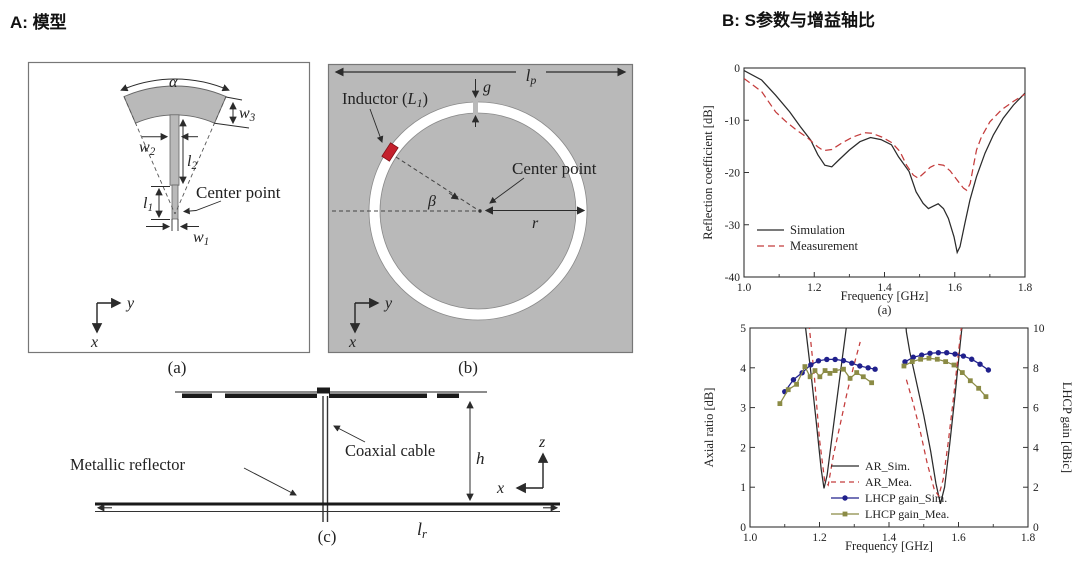 This screenshot has width=1080, height=567. What do you see at coordinates (385, 99) in the screenshot?
I see `inductor-label: Inductor (L1)` at bounding box center [385, 99].